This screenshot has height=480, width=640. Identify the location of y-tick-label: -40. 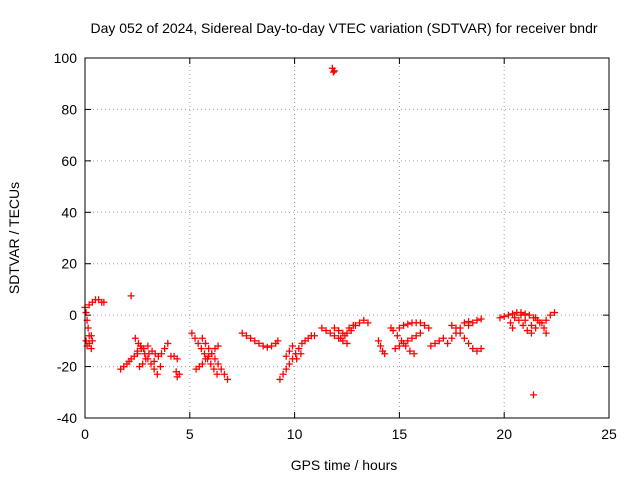
(67, 418).